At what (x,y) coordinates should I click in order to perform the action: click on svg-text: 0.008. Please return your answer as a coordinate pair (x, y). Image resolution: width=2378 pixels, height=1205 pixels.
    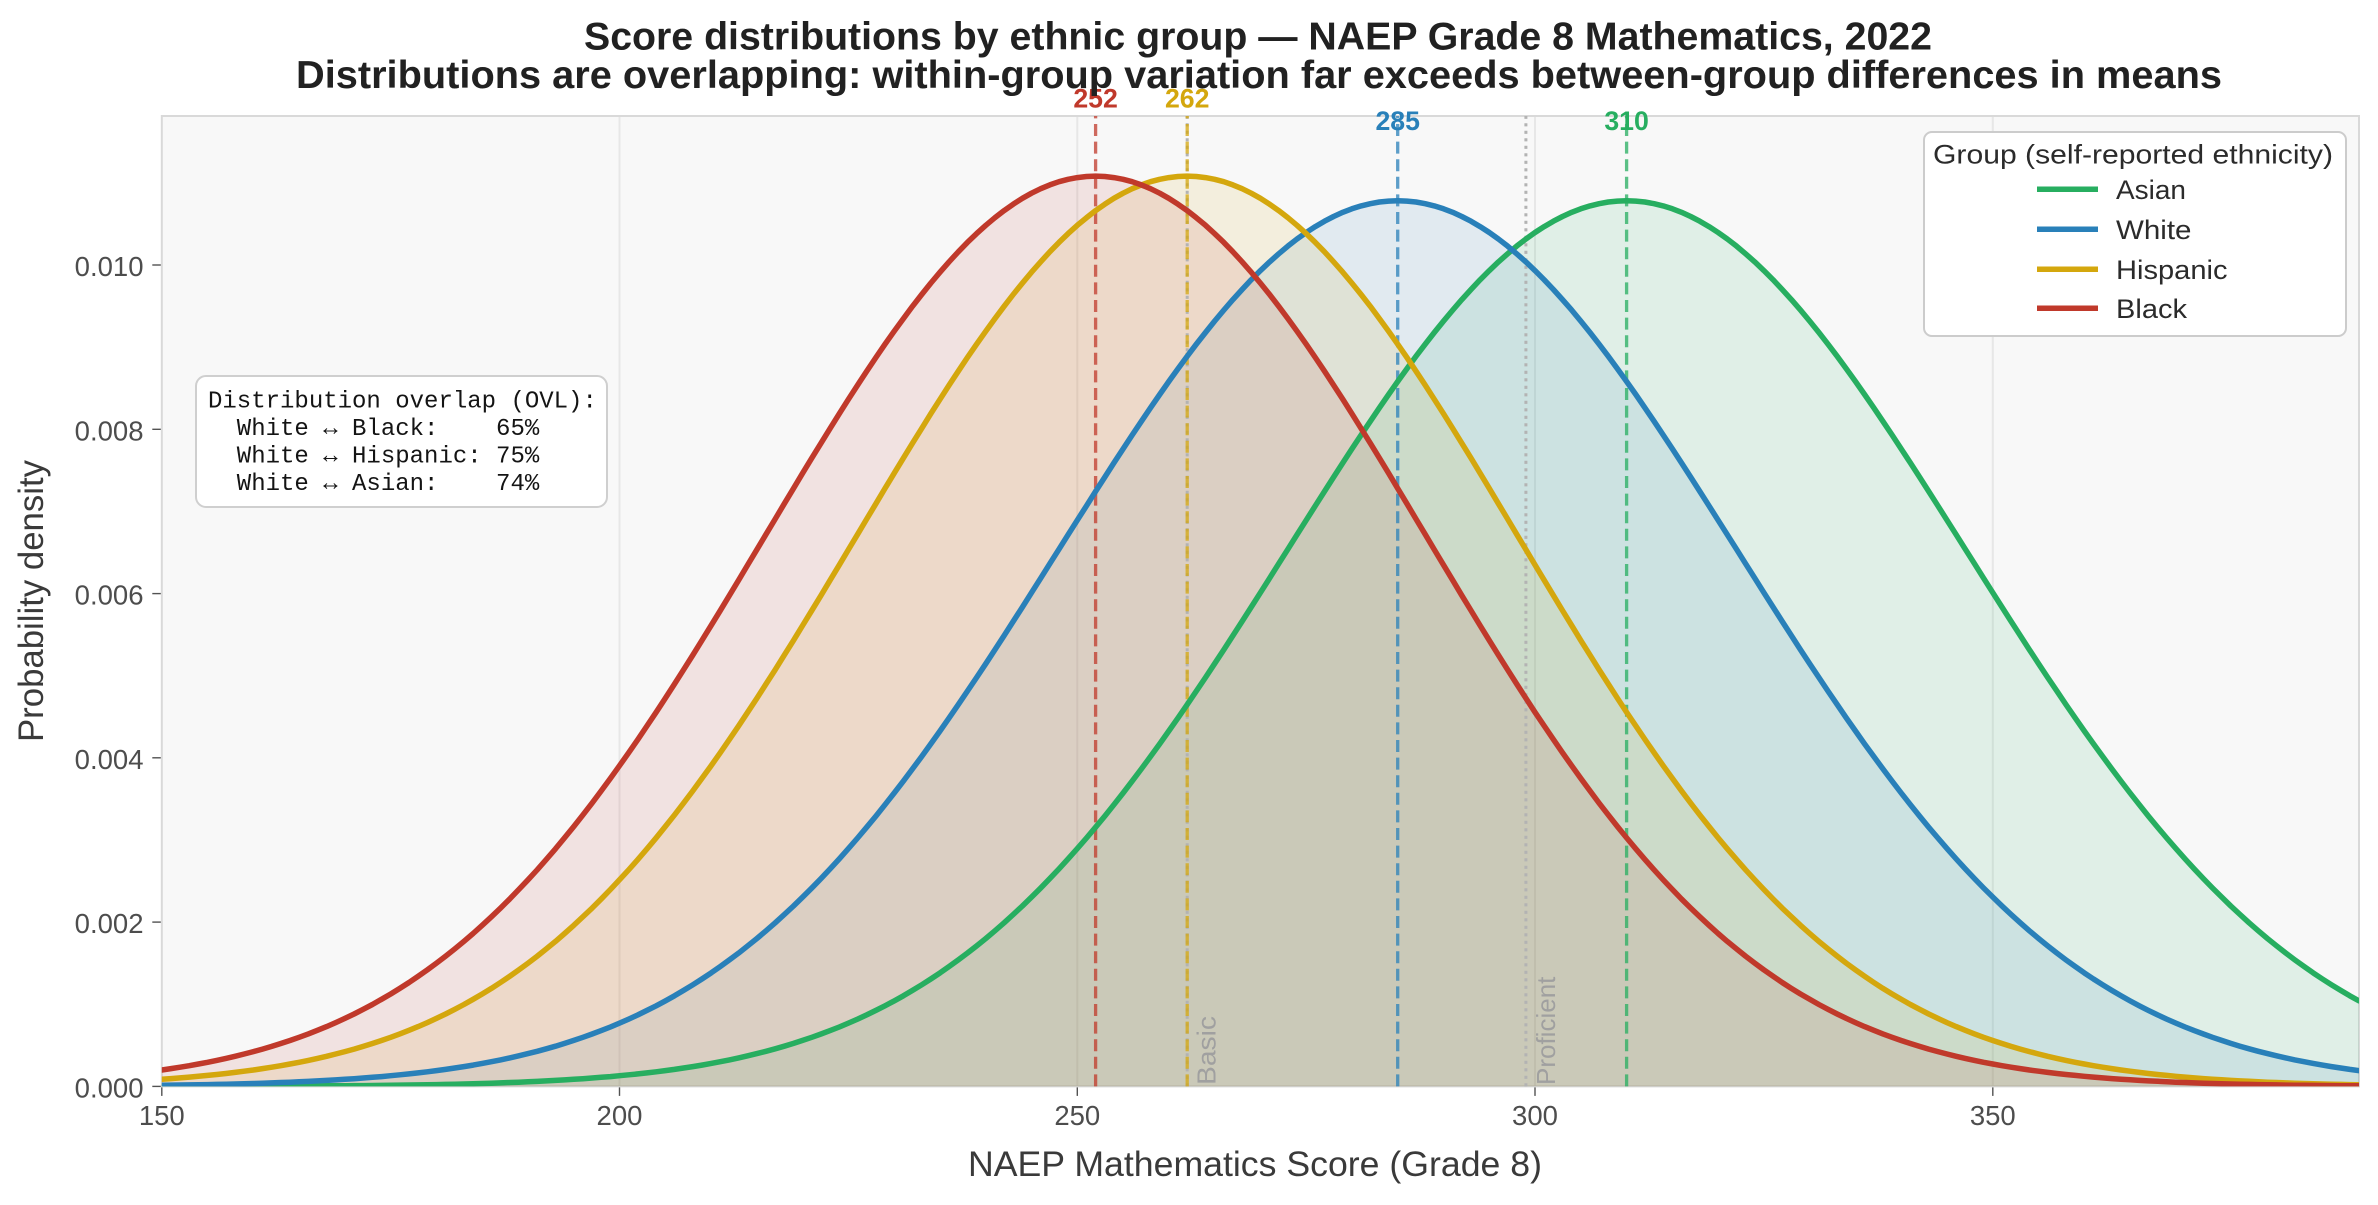
    Looking at the image, I should click on (109, 430).